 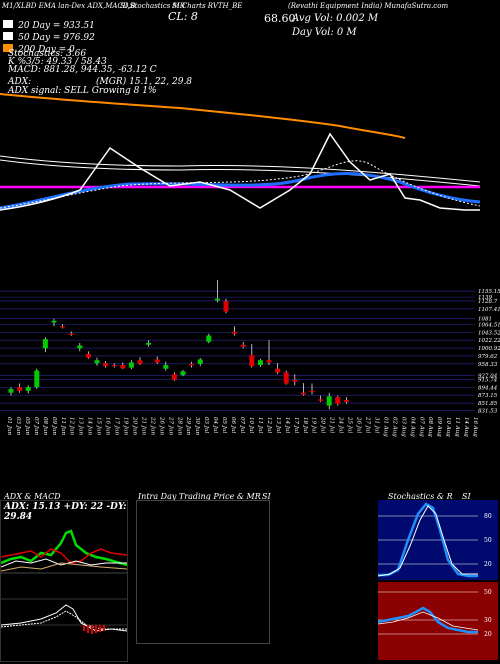 I want to click on price-tick-label: 1000.92, so click(x=489, y=349).